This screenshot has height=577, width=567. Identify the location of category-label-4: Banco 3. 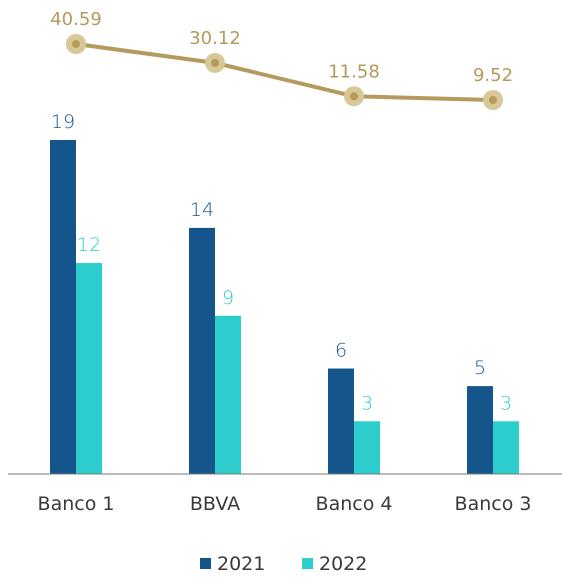
(493, 504).